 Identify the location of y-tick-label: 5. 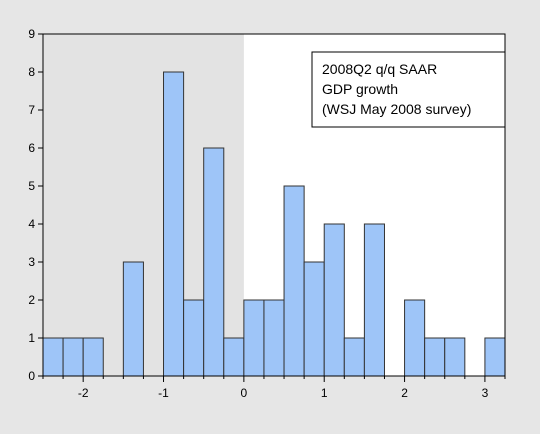
(31, 186).